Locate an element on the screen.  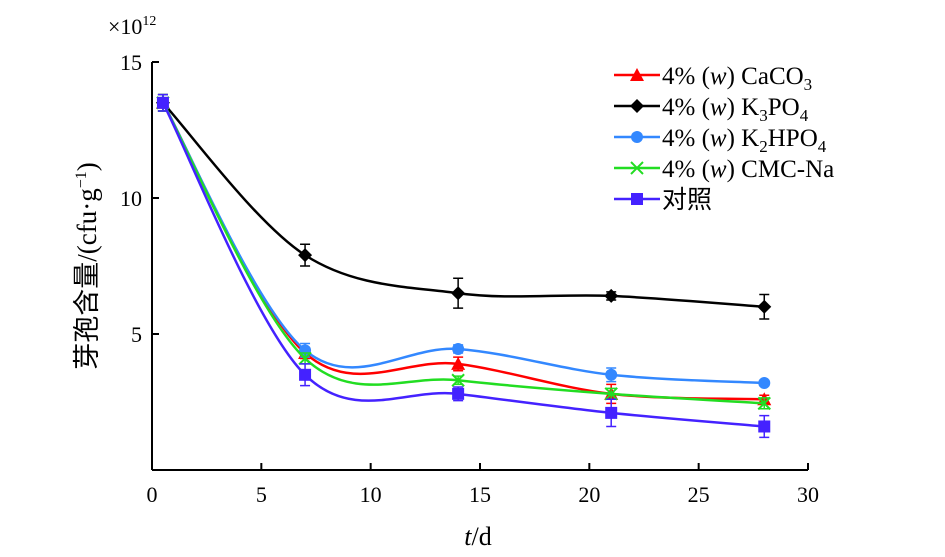
legend-label: 对照 is located at coordinates (687, 200).